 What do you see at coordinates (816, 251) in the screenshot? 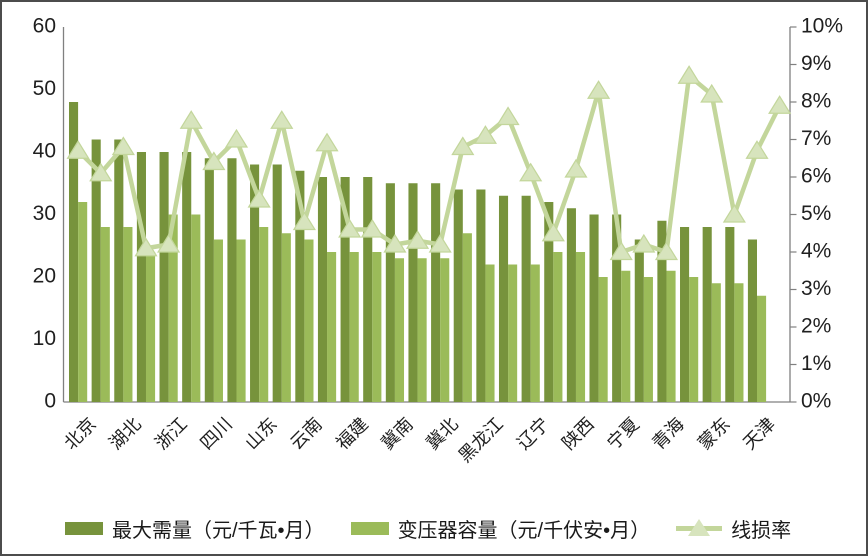
I see `y-axis-label-right: 4%` at bounding box center [816, 251].